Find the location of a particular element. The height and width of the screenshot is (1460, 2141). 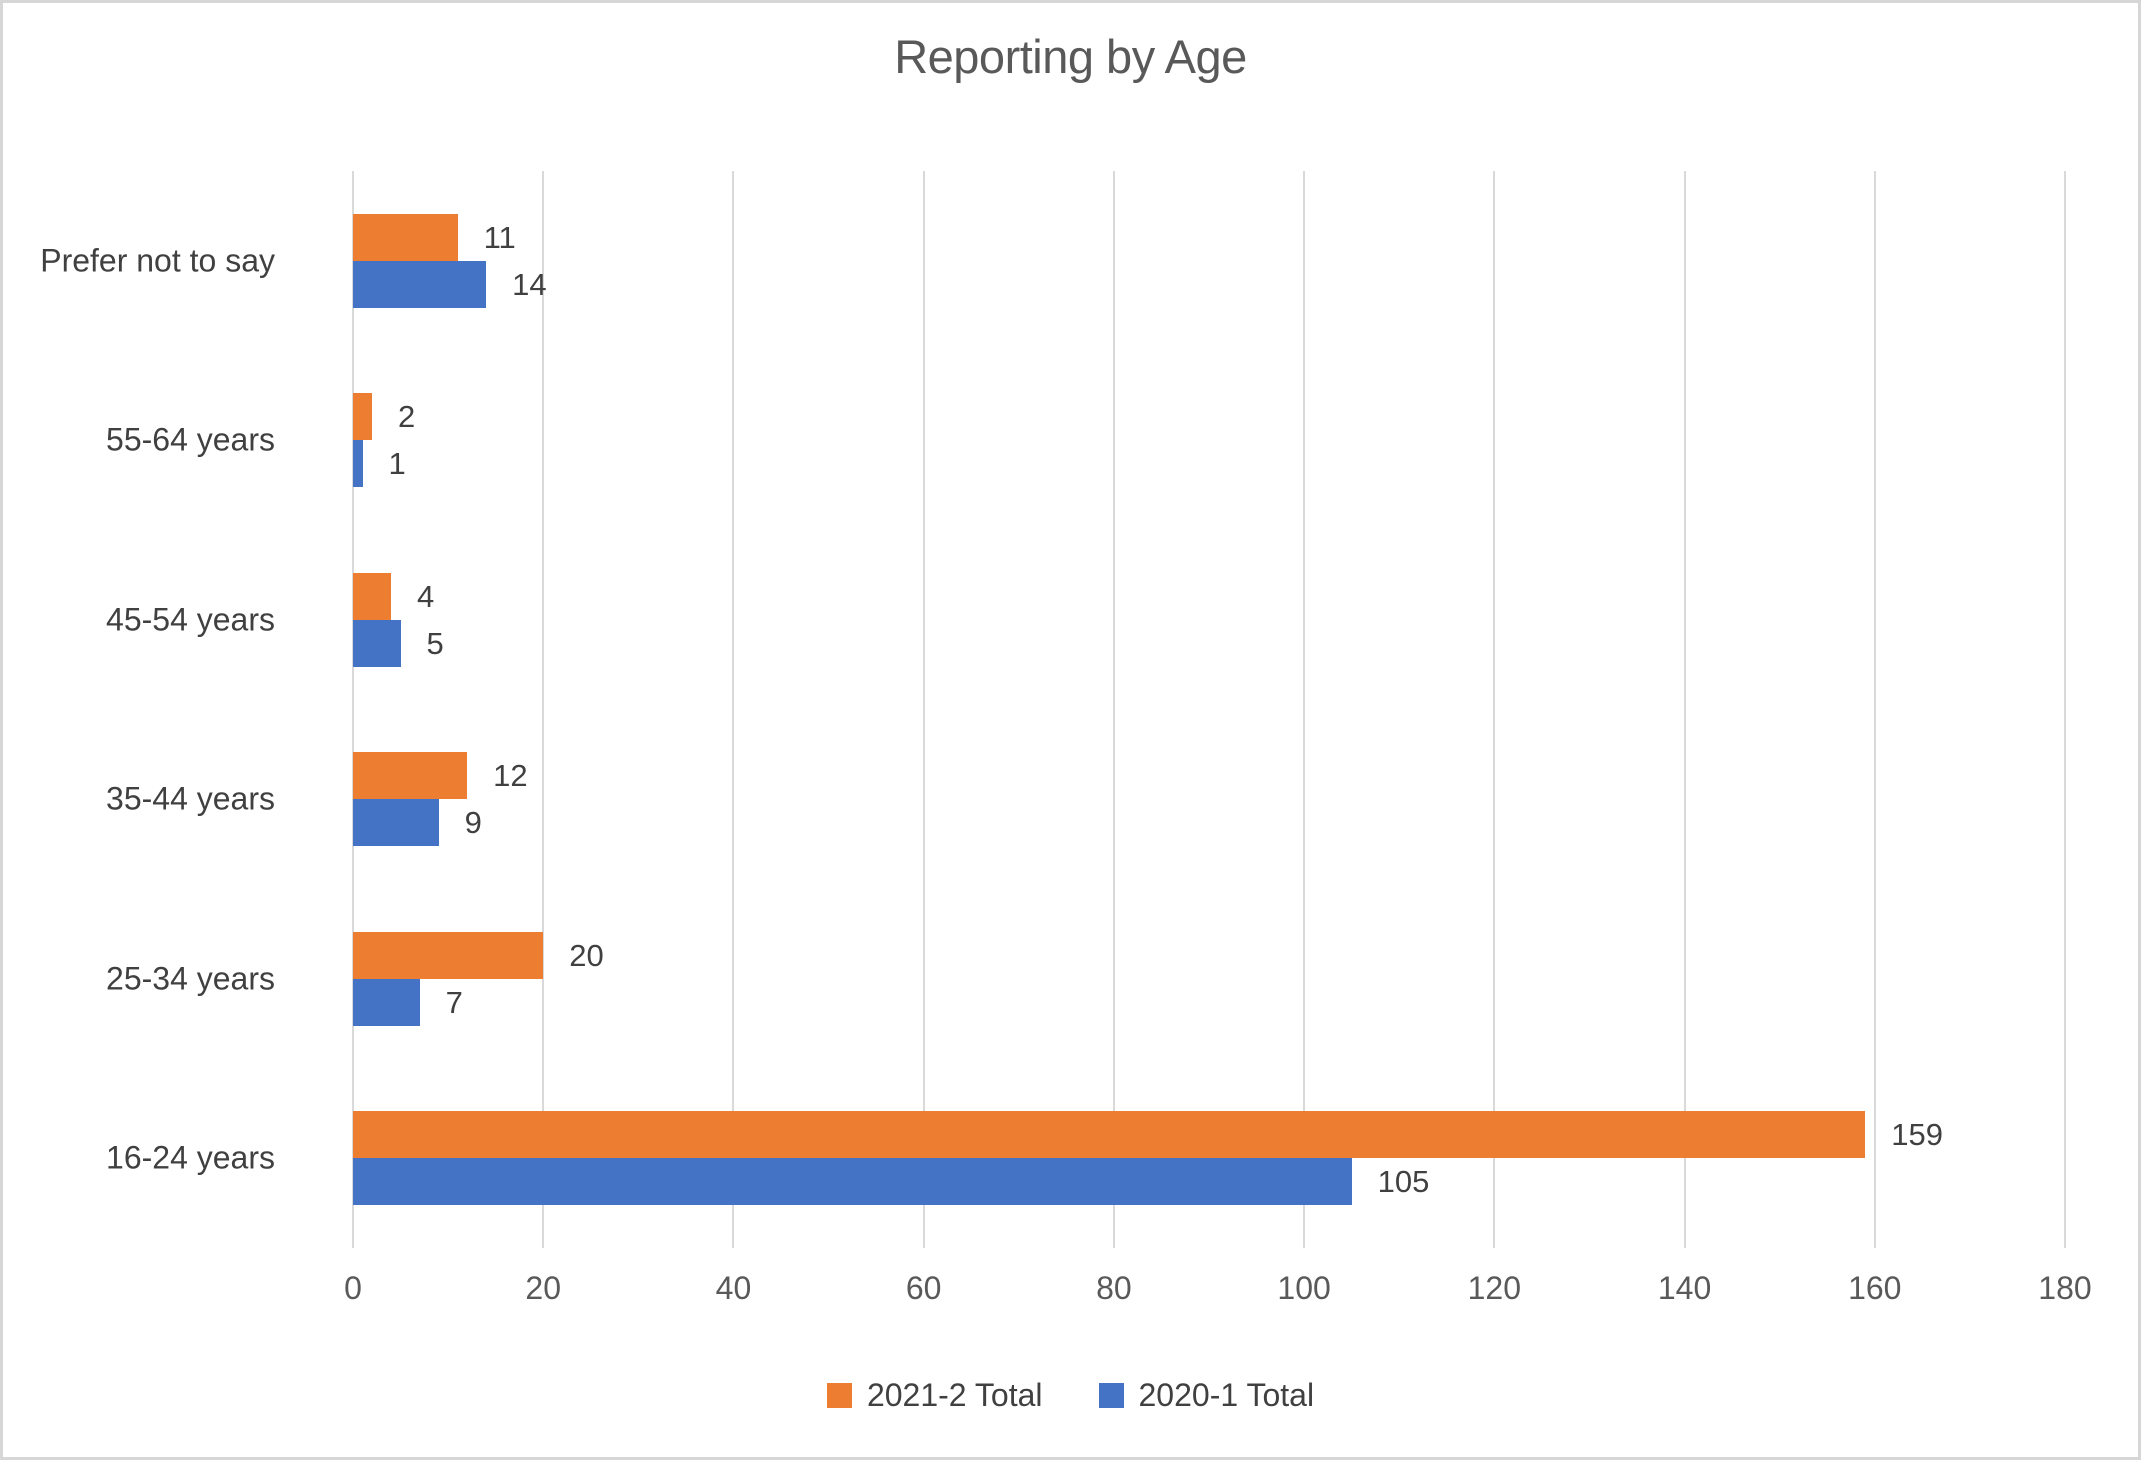

value-label: 11 is located at coordinates (499, 237).